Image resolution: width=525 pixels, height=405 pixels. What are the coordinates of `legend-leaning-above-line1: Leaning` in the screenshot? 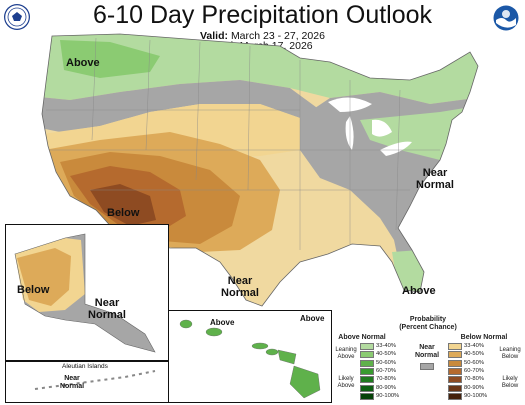 It's located at (346, 350).